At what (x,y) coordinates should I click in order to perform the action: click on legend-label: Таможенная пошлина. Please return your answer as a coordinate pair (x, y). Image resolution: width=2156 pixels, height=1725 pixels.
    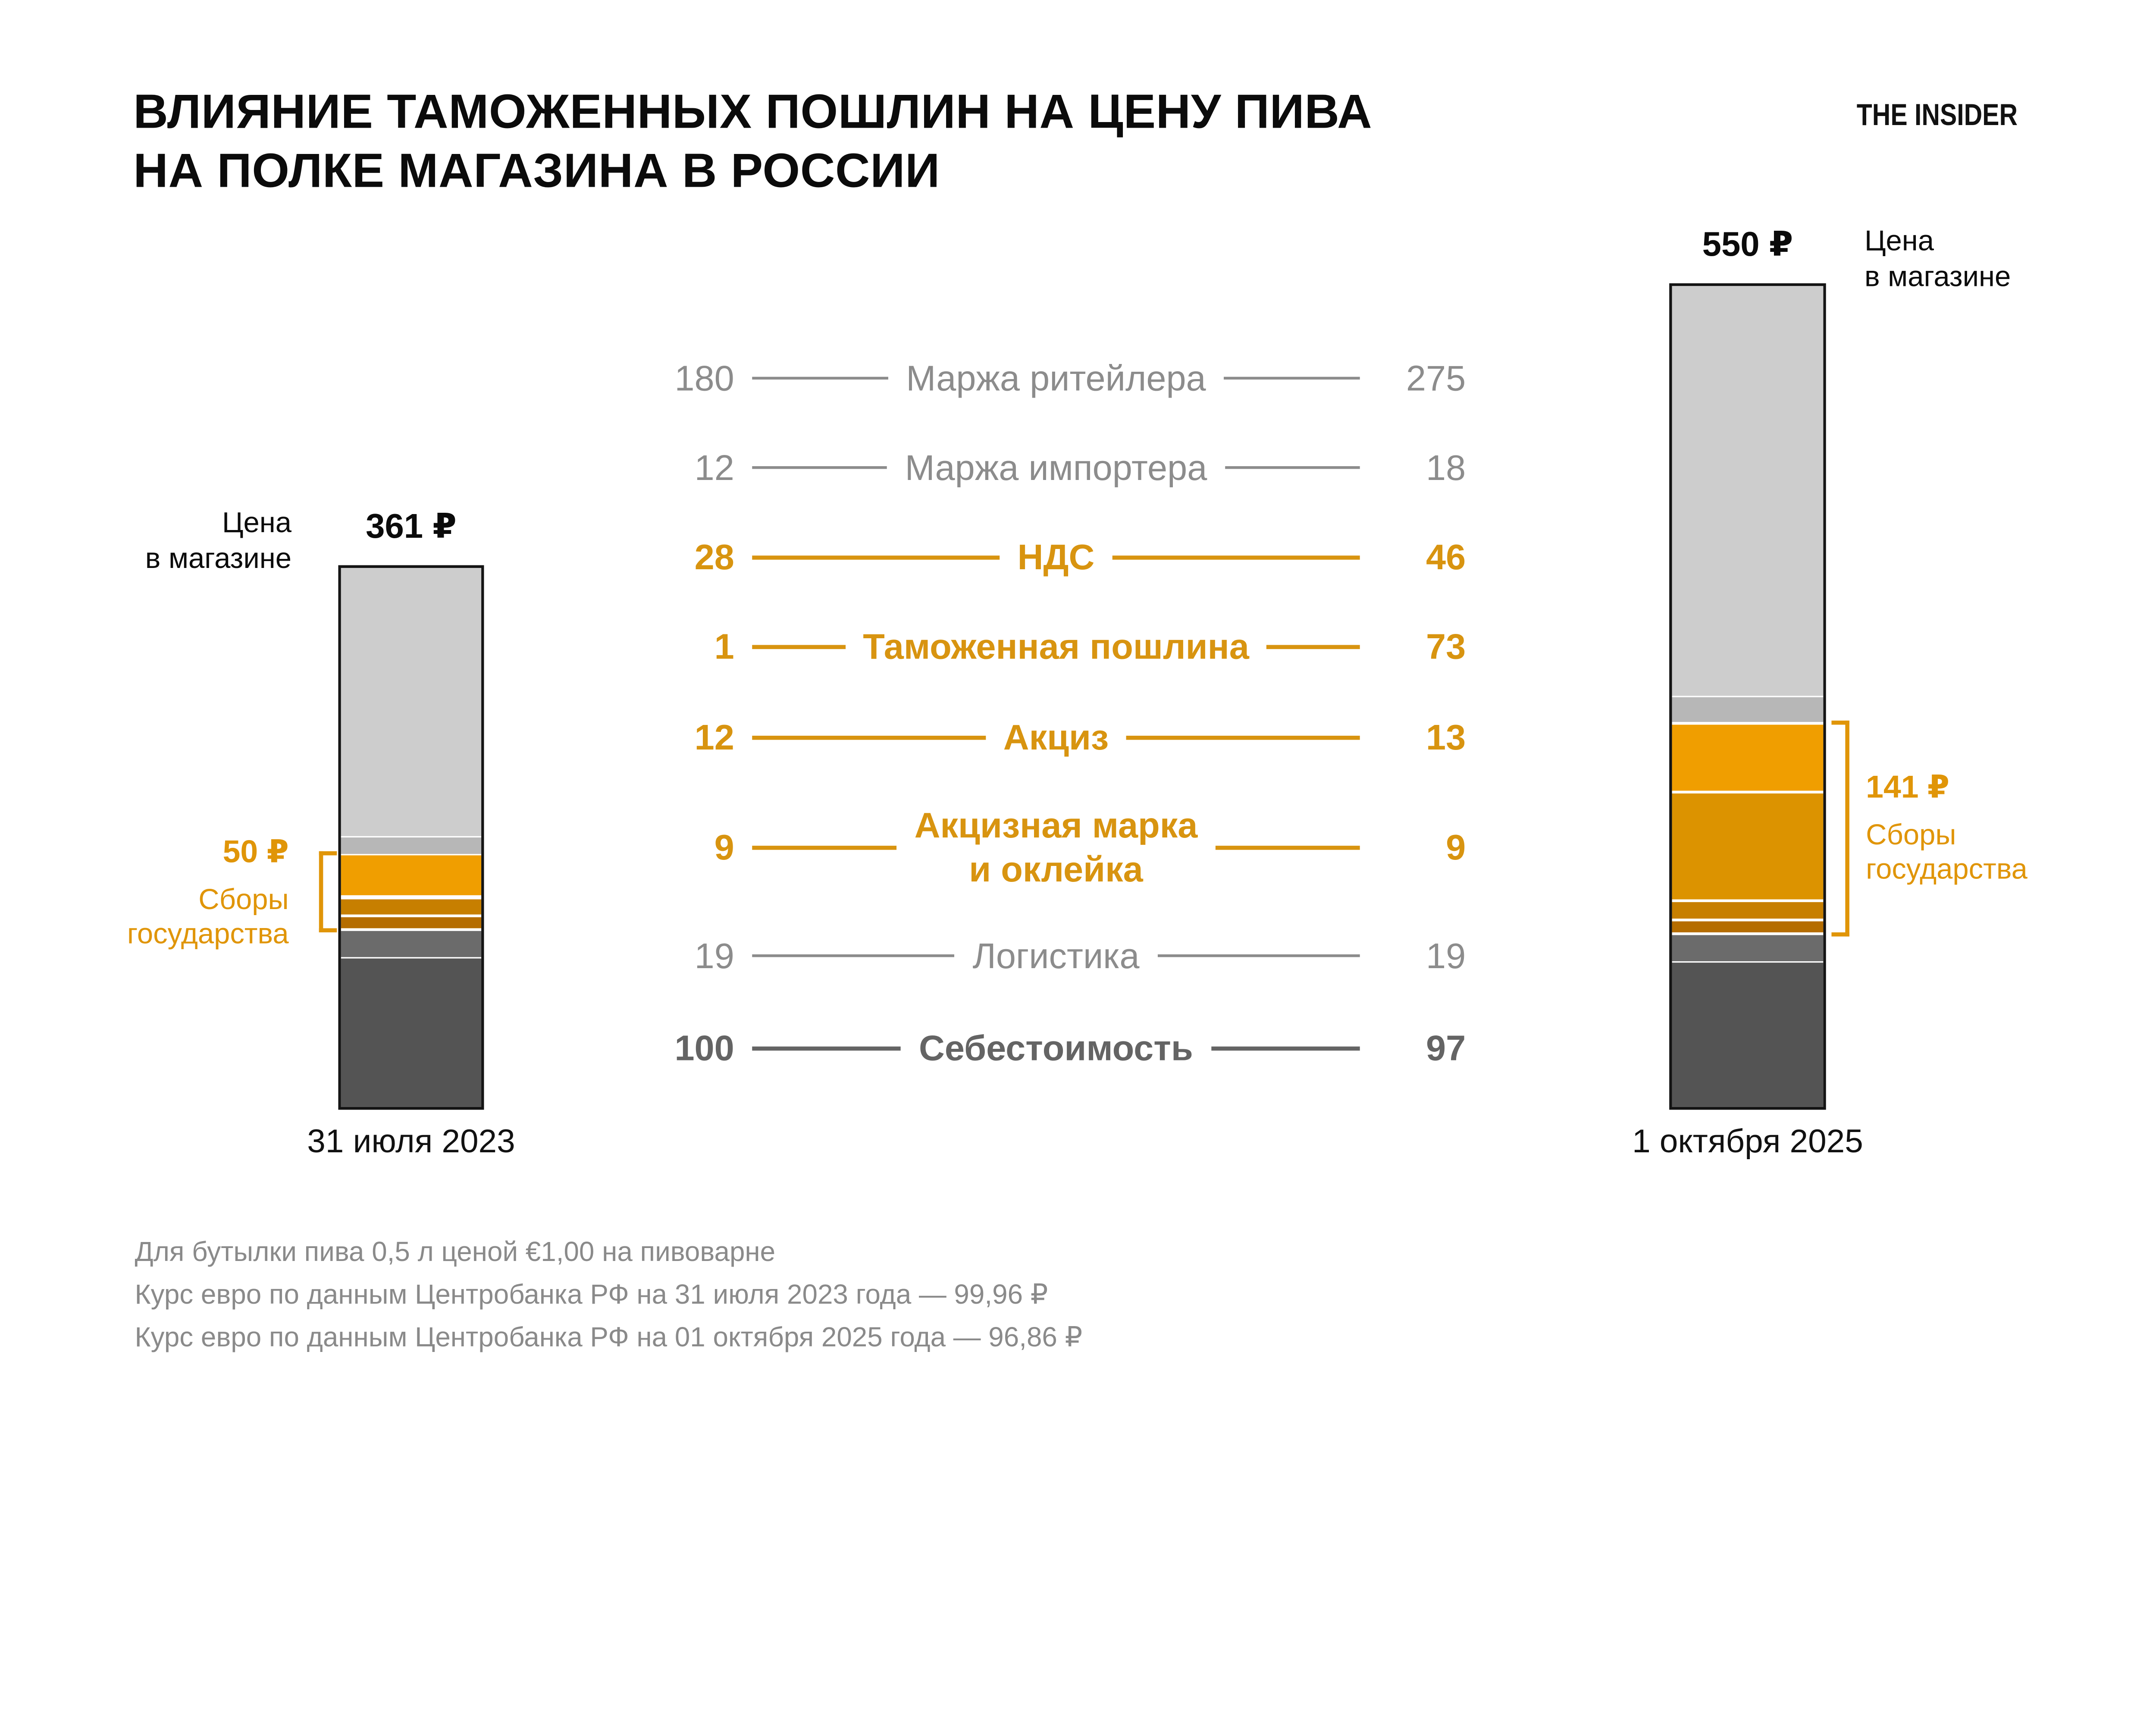
    Looking at the image, I should click on (1056, 646).